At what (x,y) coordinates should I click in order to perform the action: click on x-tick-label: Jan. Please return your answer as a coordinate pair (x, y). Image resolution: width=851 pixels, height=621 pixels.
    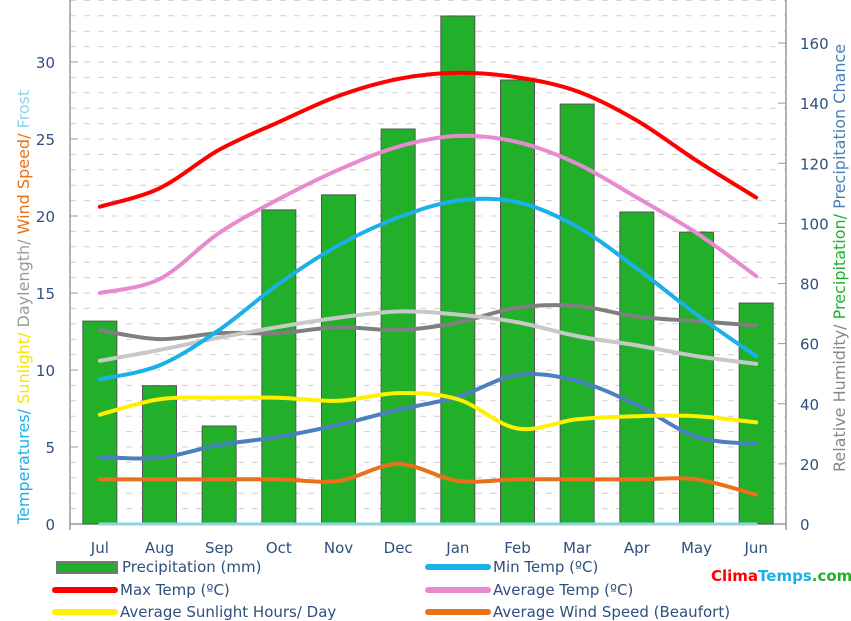
    Looking at the image, I should click on (457, 548).